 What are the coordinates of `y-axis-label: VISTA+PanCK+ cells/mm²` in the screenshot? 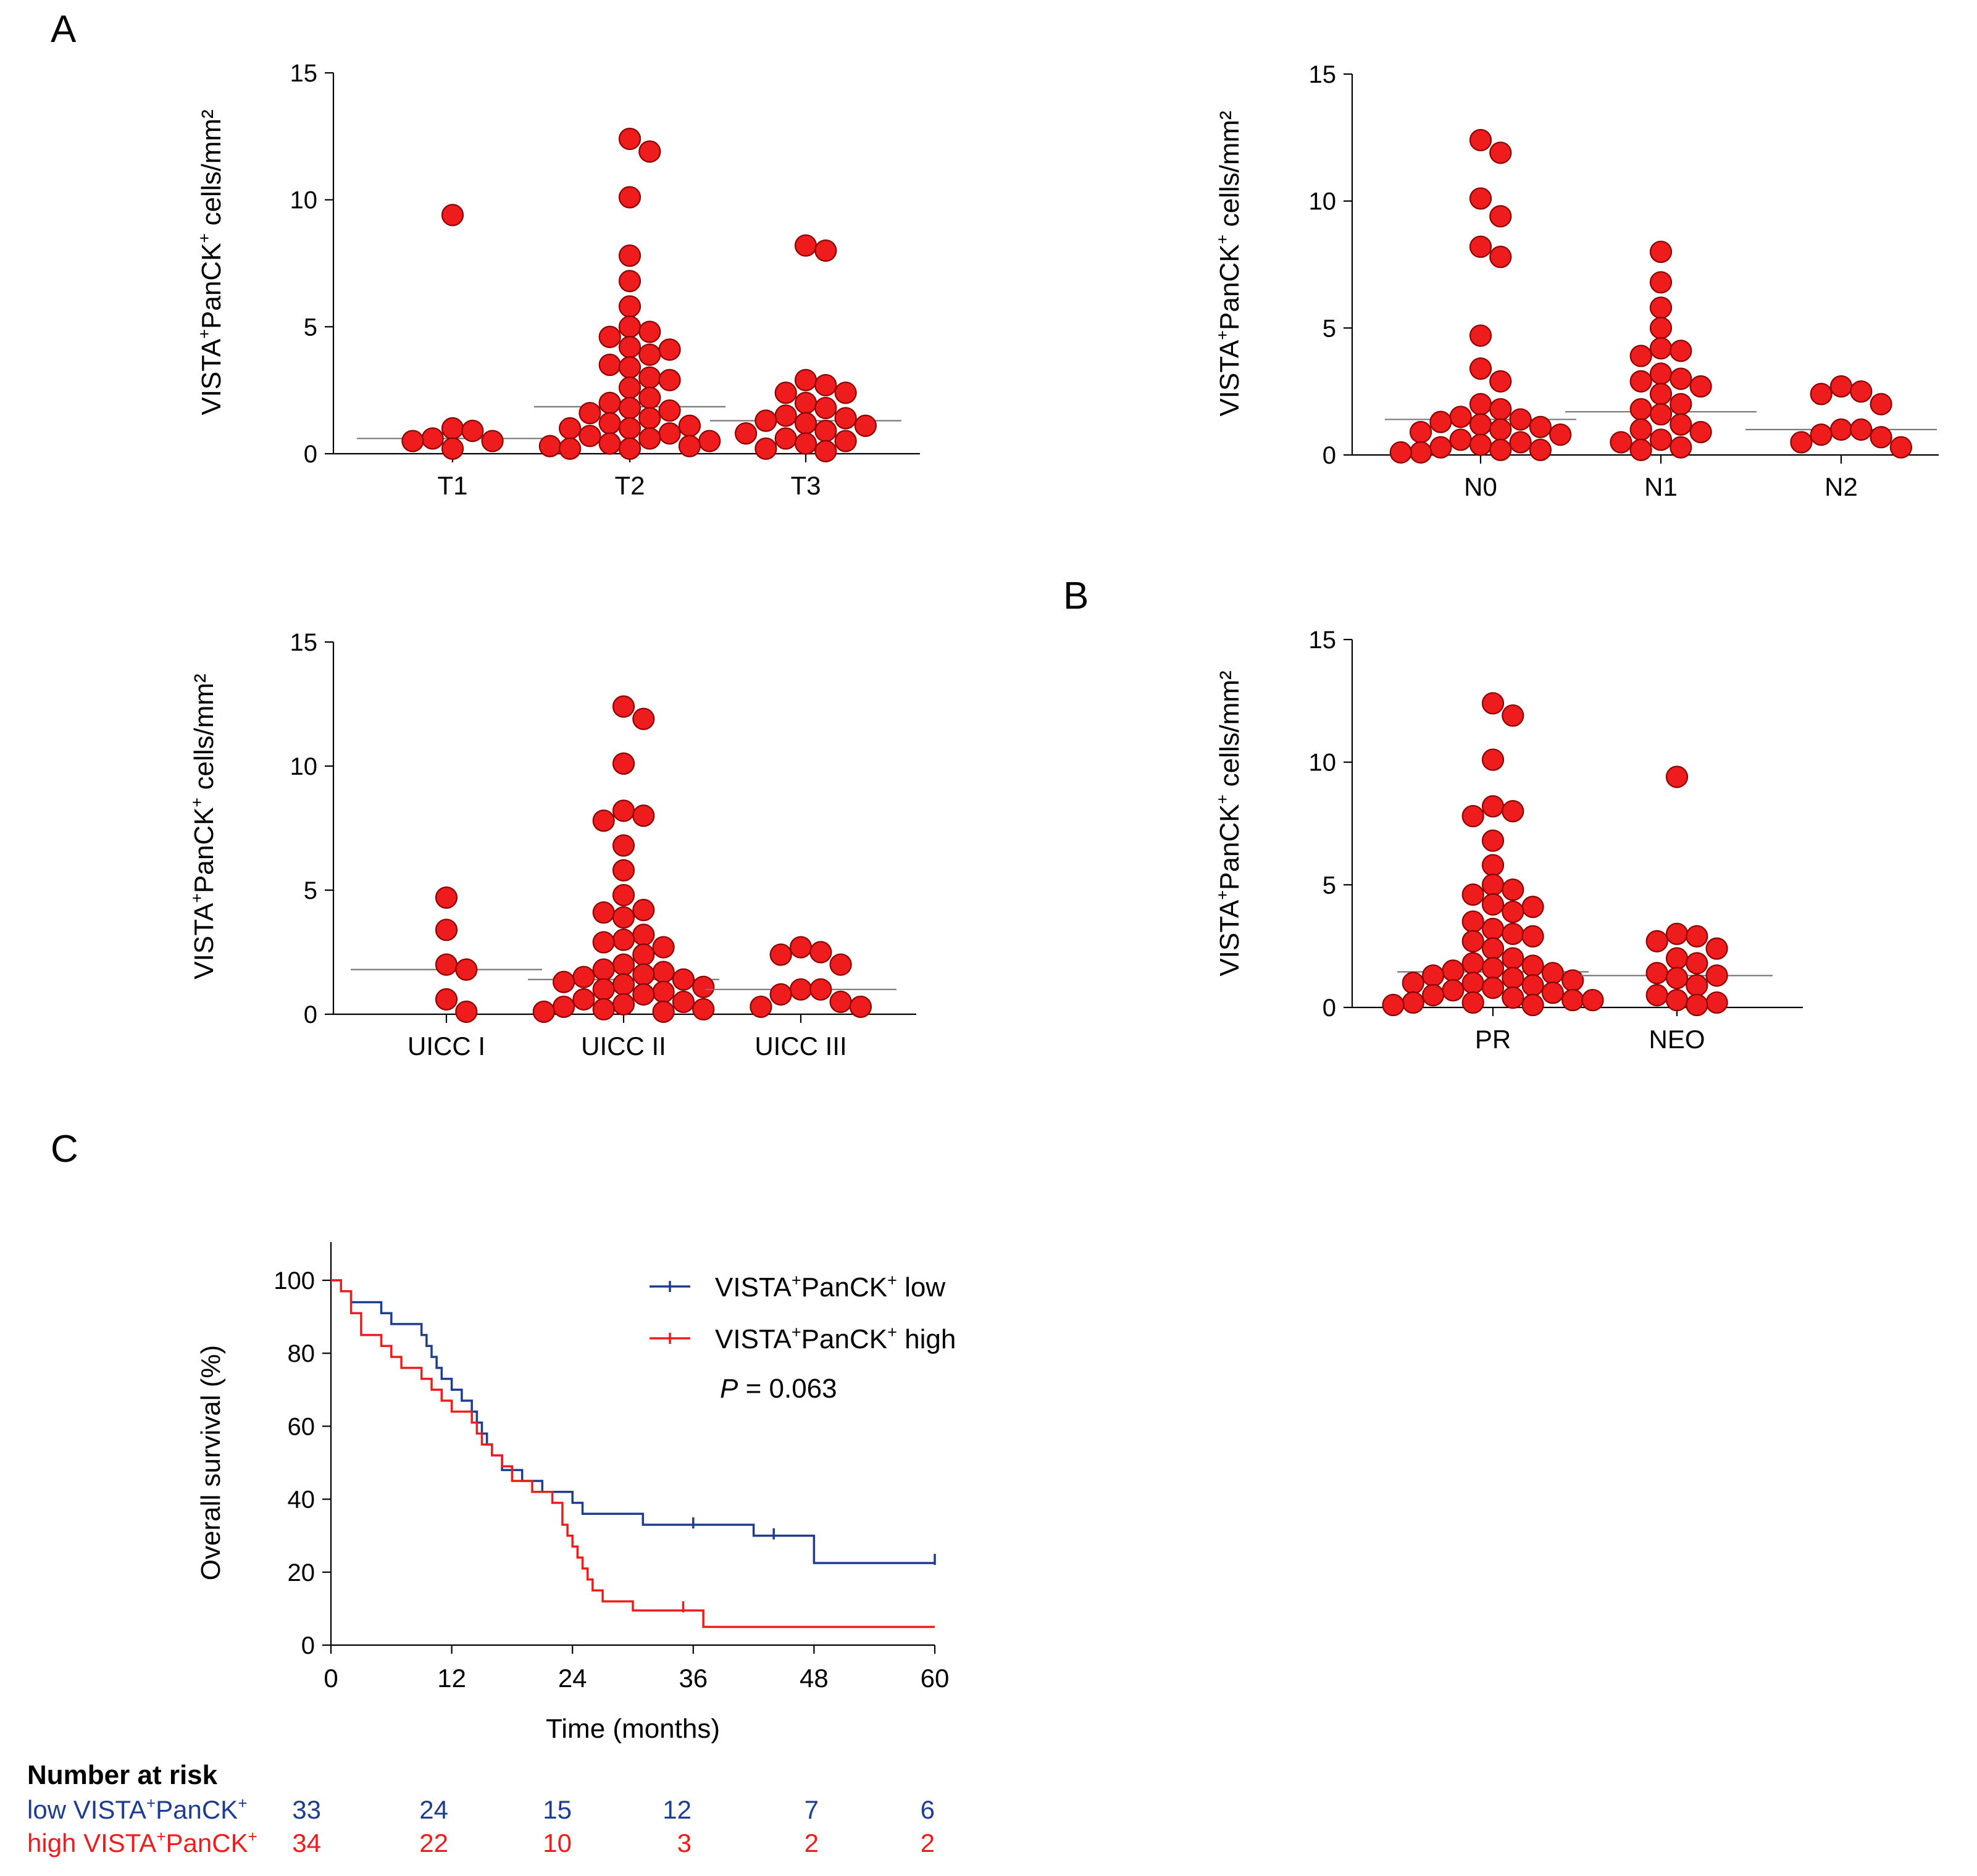 It's located at (211, 262).